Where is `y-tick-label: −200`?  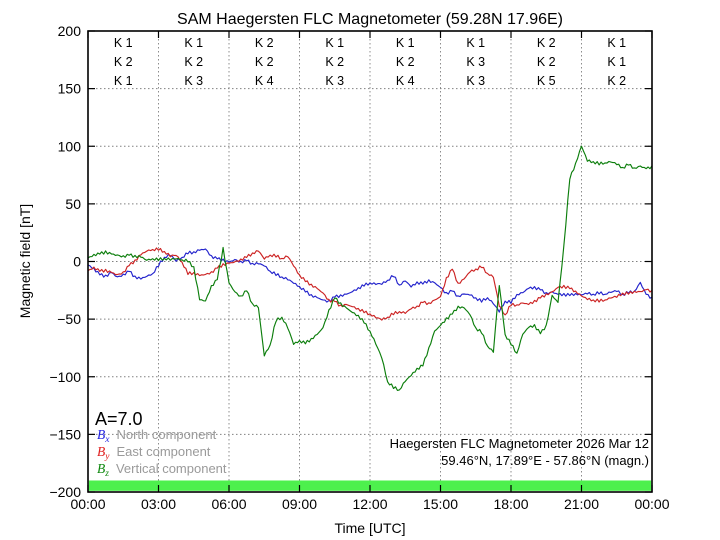
y-tick-label: −200 is located at coordinates (65, 492).